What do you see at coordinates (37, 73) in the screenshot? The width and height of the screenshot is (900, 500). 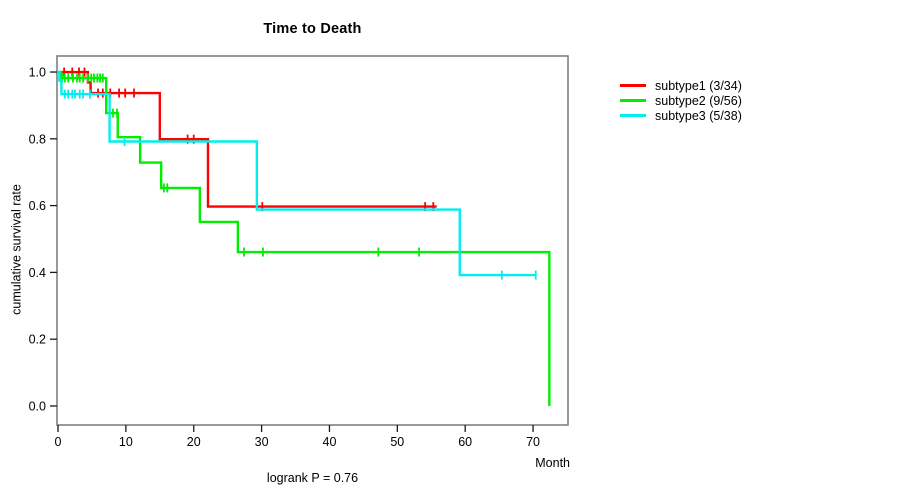 I see `y-axis-tick-label: 1.0` at bounding box center [37, 73].